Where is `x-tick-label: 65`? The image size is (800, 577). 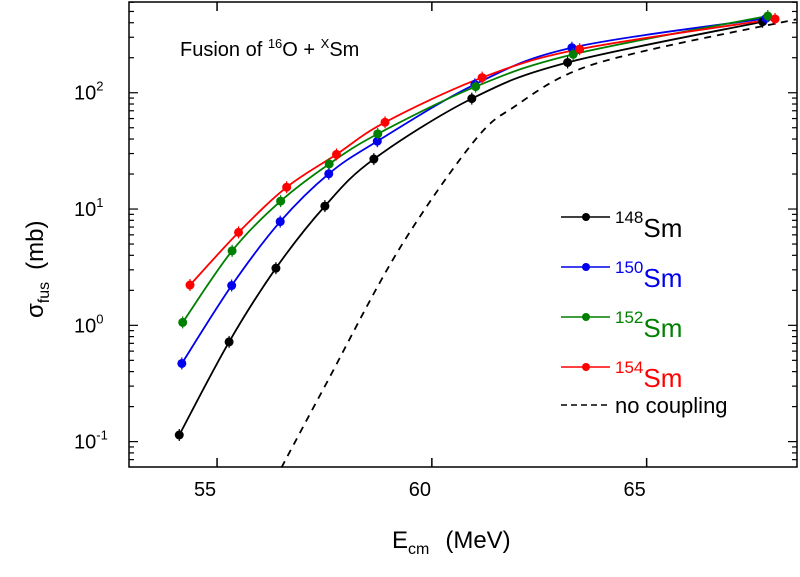
x-tick-label: 65 is located at coordinates (635, 490).